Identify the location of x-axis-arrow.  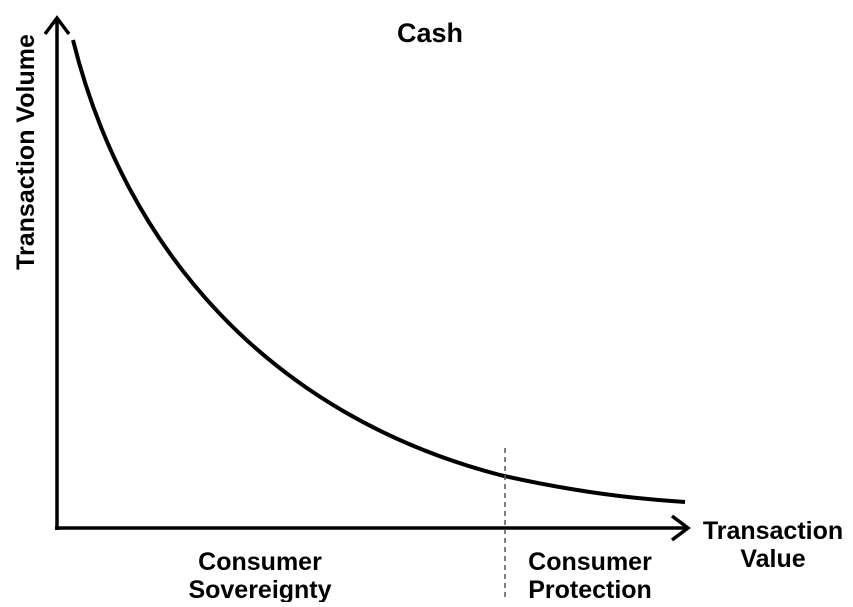
(680, 528).